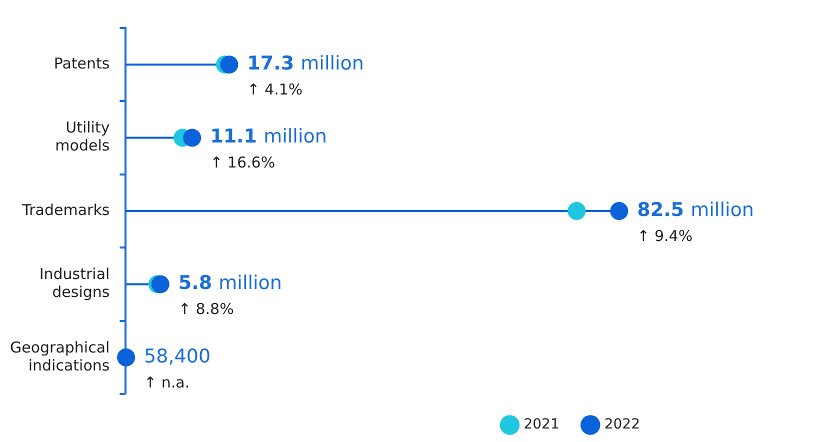 This screenshot has height=442, width=814. I want to click on y-tick-label: Geographical indications, so click(60, 356).